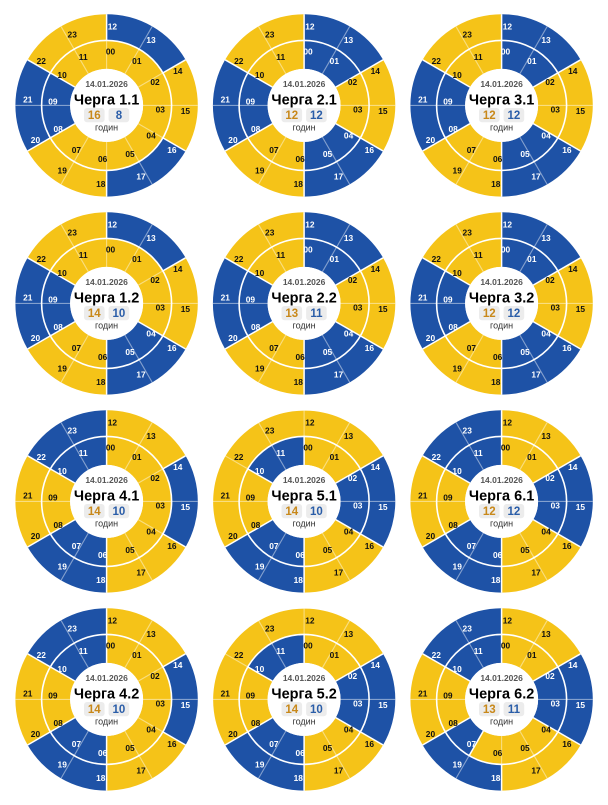  I want to click on svg-text: Черга 1.1, so click(106, 100).